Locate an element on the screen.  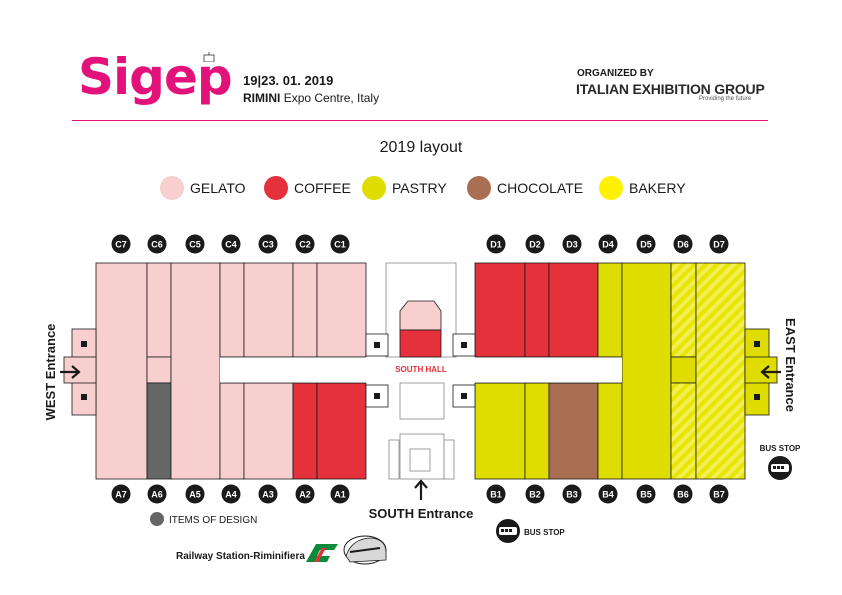
hall-badge-a3 is located at coordinates (268, 494).